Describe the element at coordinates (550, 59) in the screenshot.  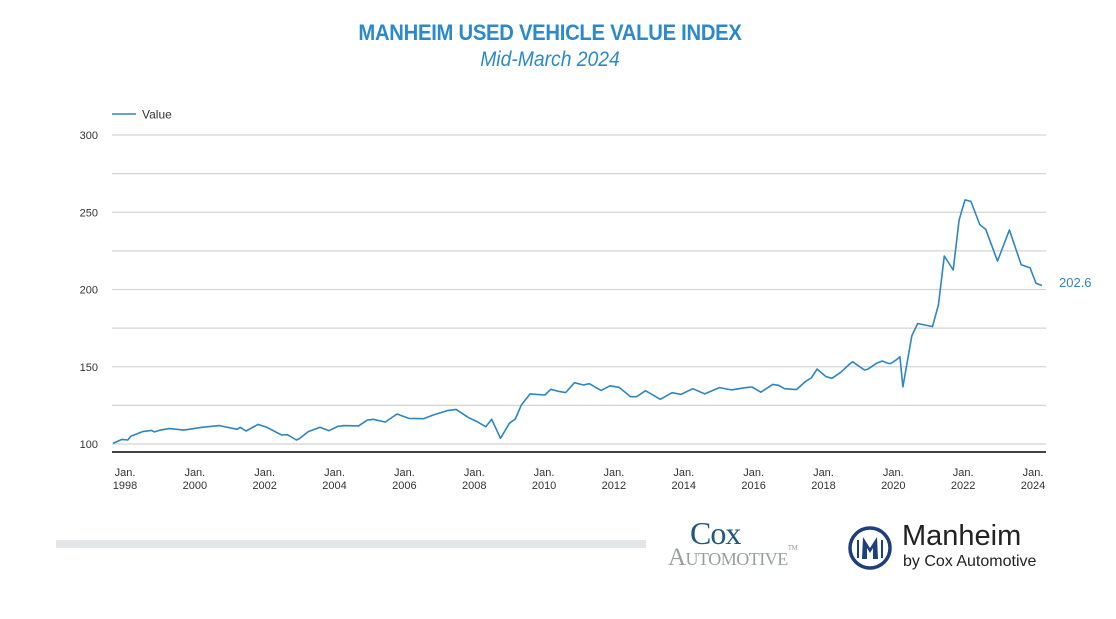
I see `chart-subtitle: Mid-March 2024` at that location.